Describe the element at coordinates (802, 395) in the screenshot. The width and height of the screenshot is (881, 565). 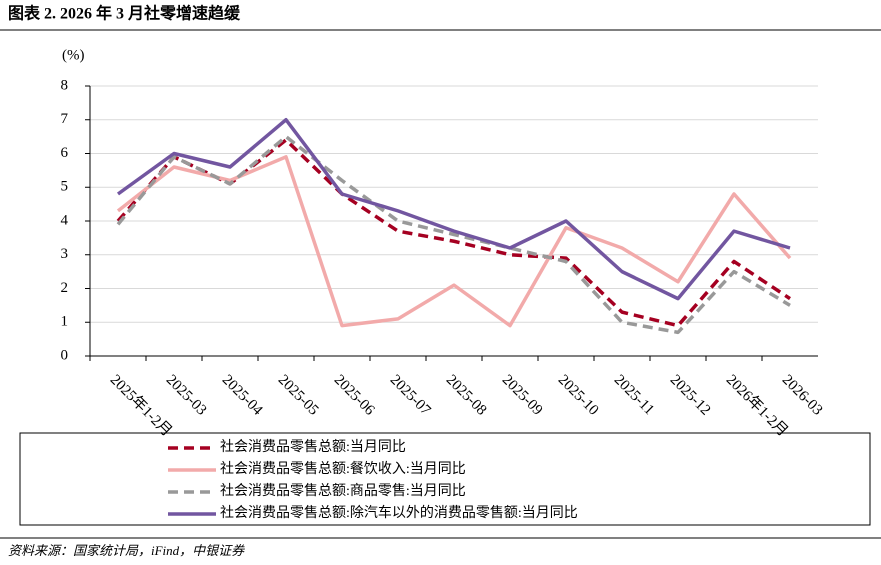
I see `x-tick-label: 2026-03` at that location.